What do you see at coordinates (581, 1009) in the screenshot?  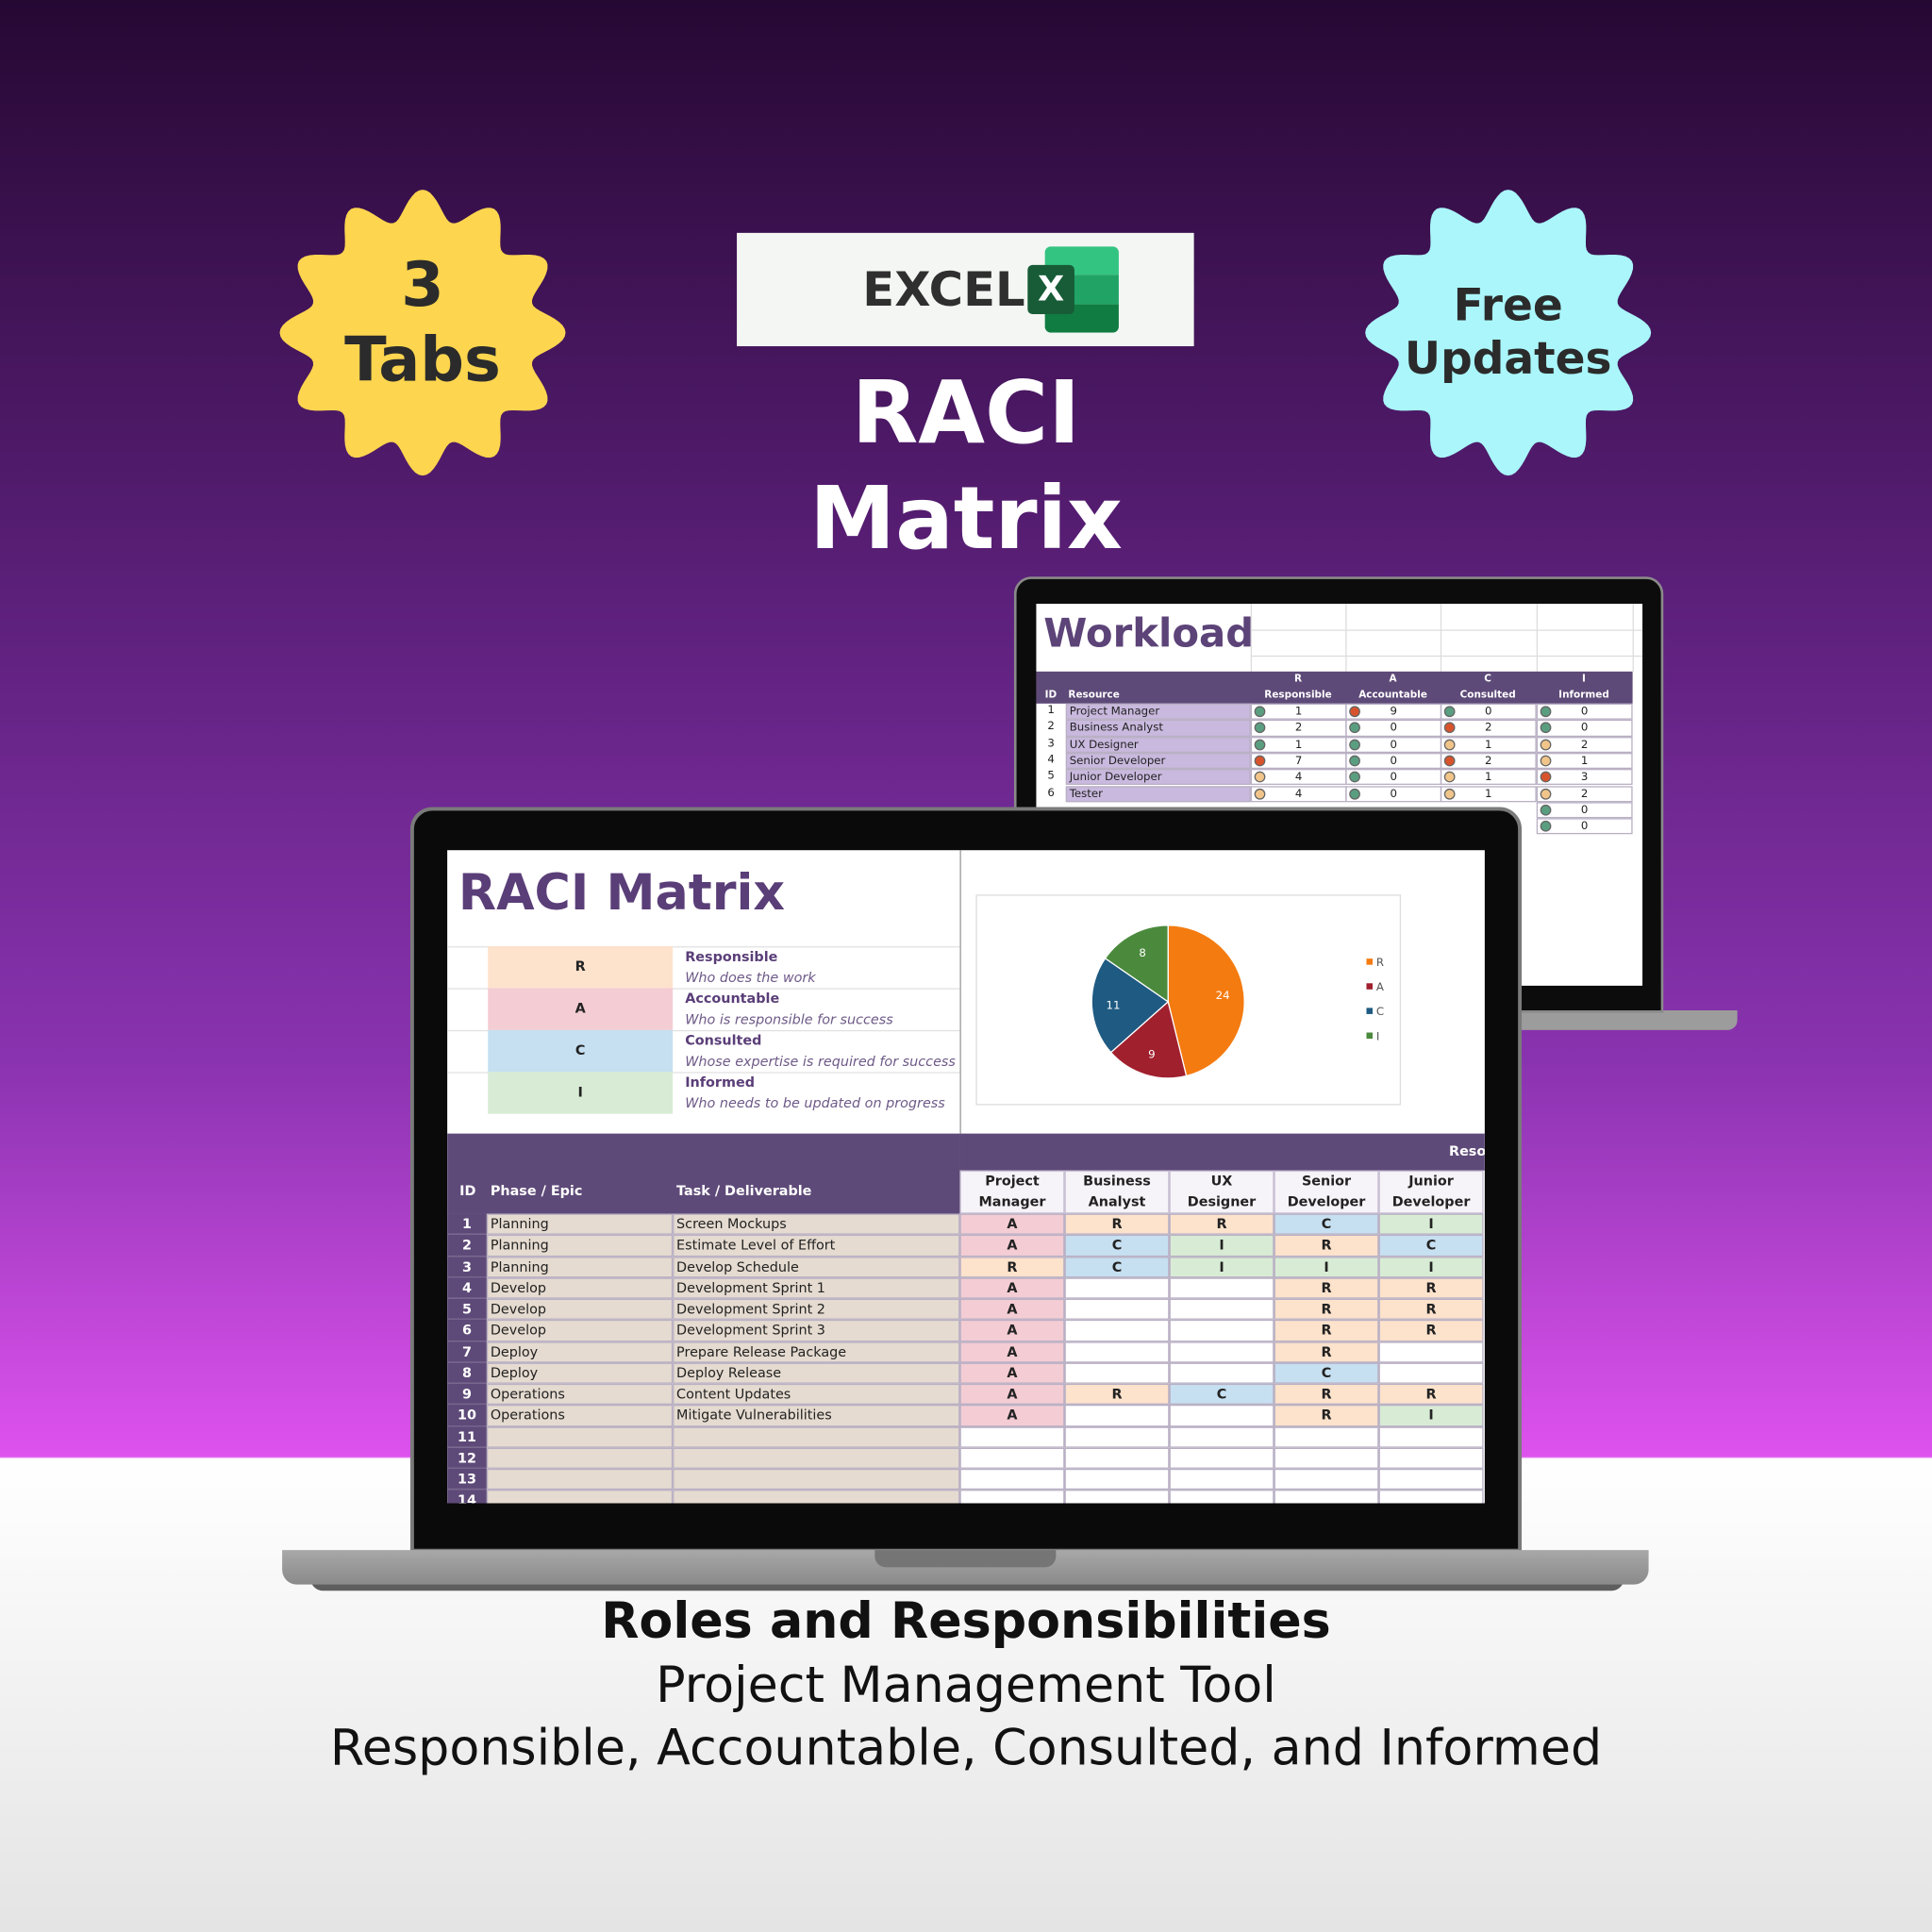 I see `legend-letter: A` at bounding box center [581, 1009].